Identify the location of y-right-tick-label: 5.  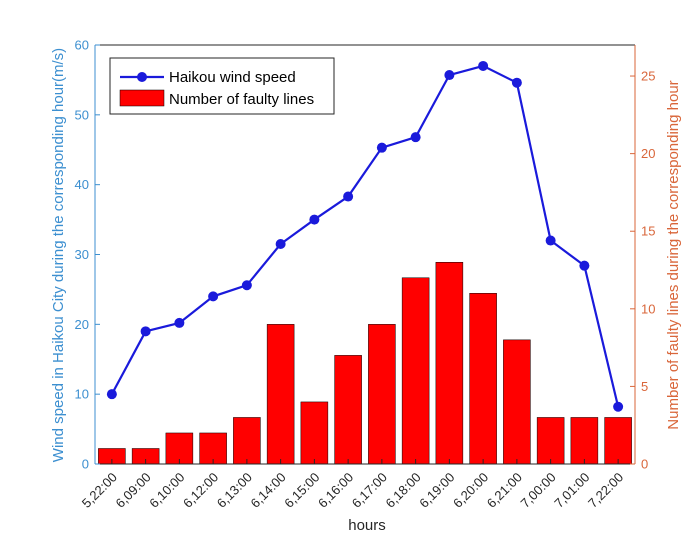
(644, 386).